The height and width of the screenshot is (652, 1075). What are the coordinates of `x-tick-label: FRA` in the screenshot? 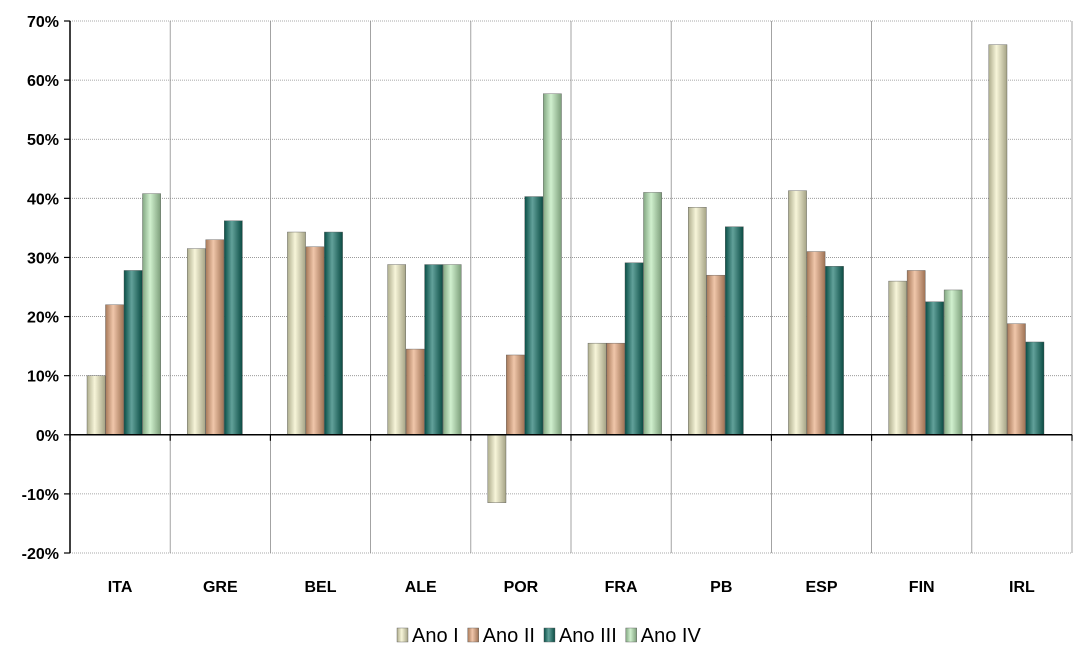 It's located at (621, 587).